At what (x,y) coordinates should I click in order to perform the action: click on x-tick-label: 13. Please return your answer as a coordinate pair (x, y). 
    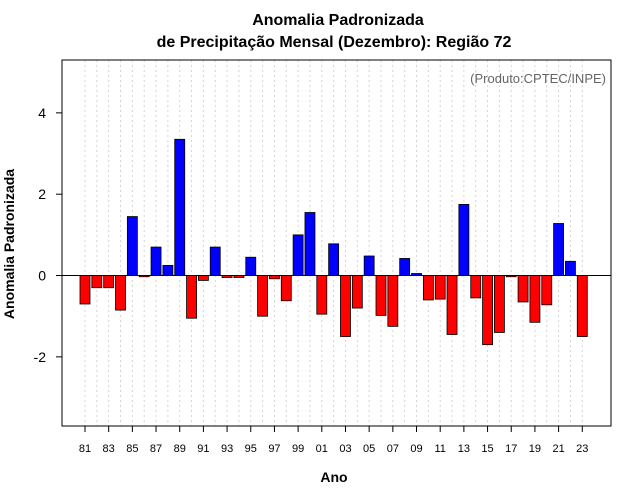
    Looking at the image, I should click on (464, 449).